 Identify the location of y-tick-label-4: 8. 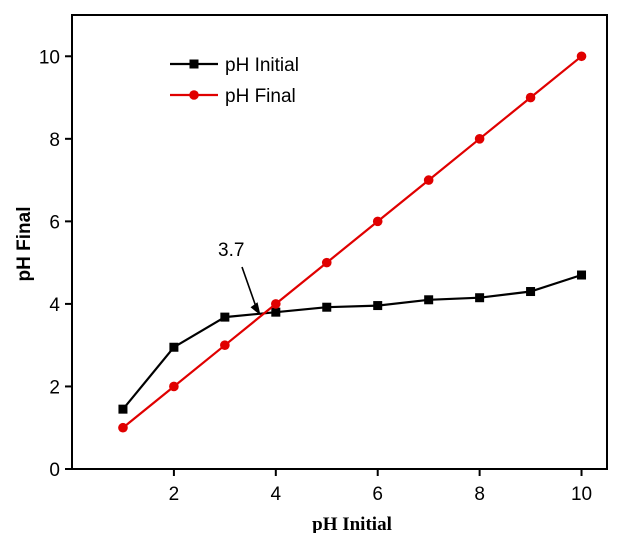
(54, 140).